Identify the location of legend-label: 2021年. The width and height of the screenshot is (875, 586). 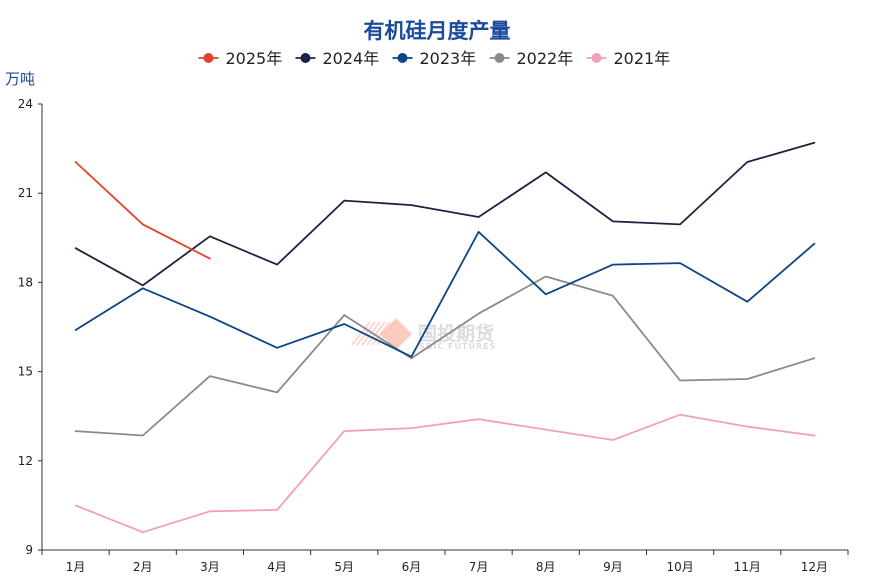
(642, 58).